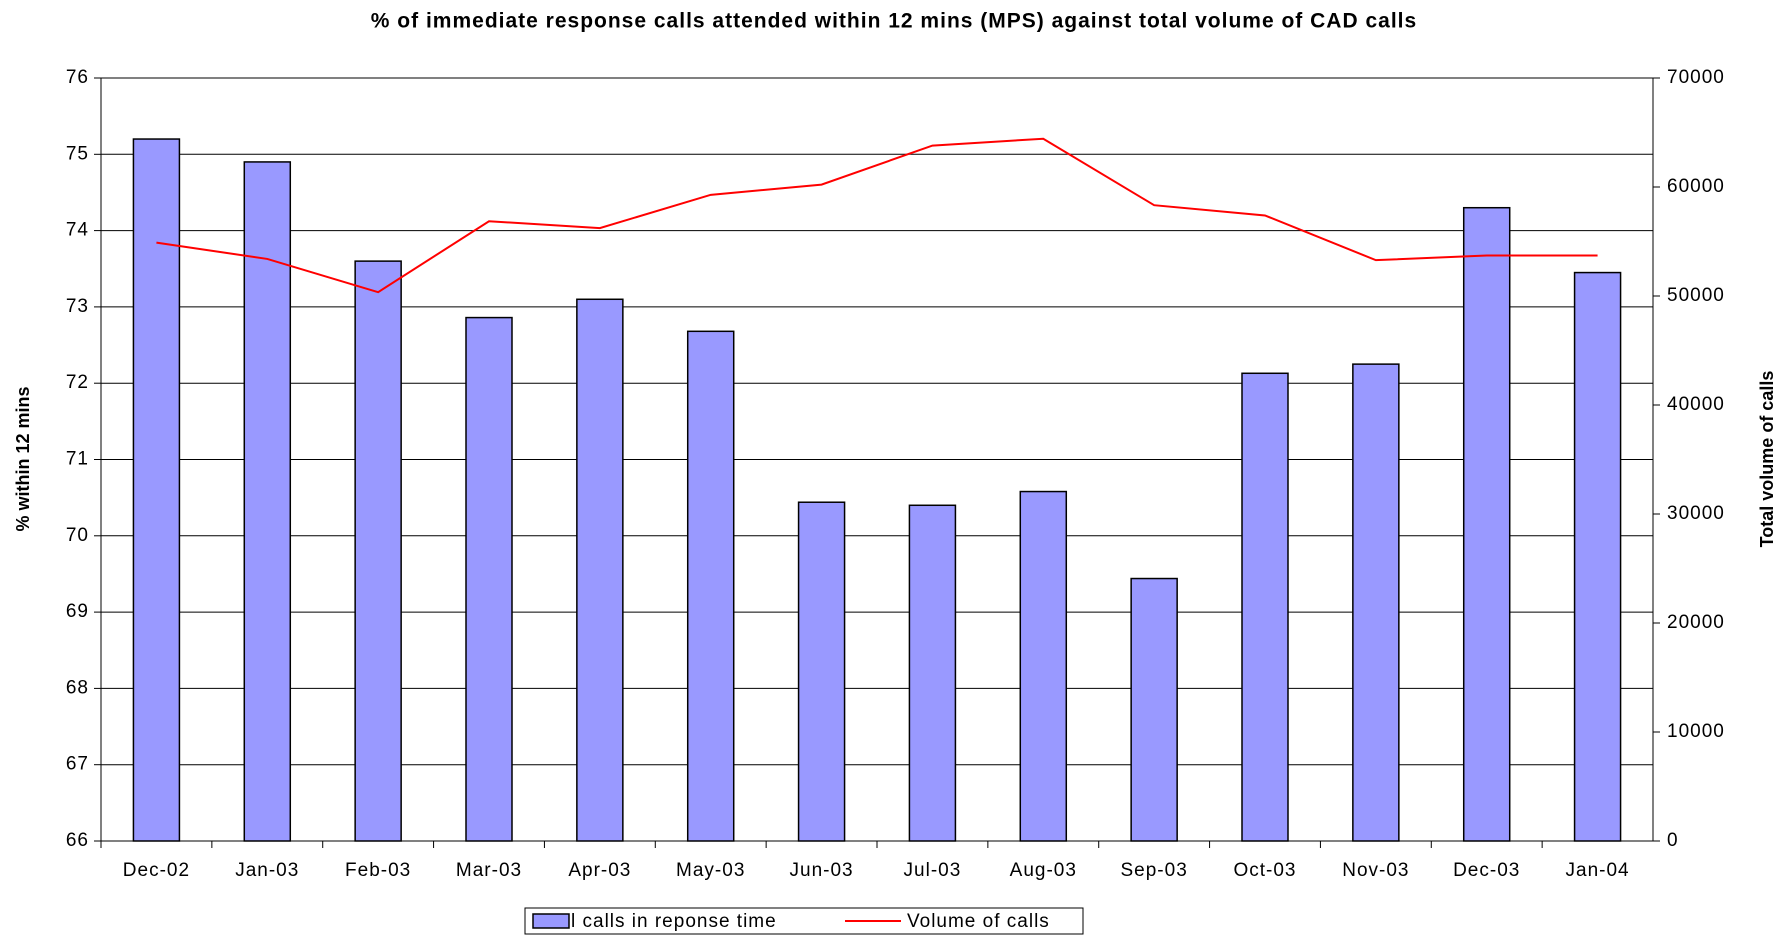 Image resolution: width=1787 pixels, height=941 pixels. Describe the element at coordinates (710, 870) in the screenshot. I see `x-tick-label: May-03` at that location.